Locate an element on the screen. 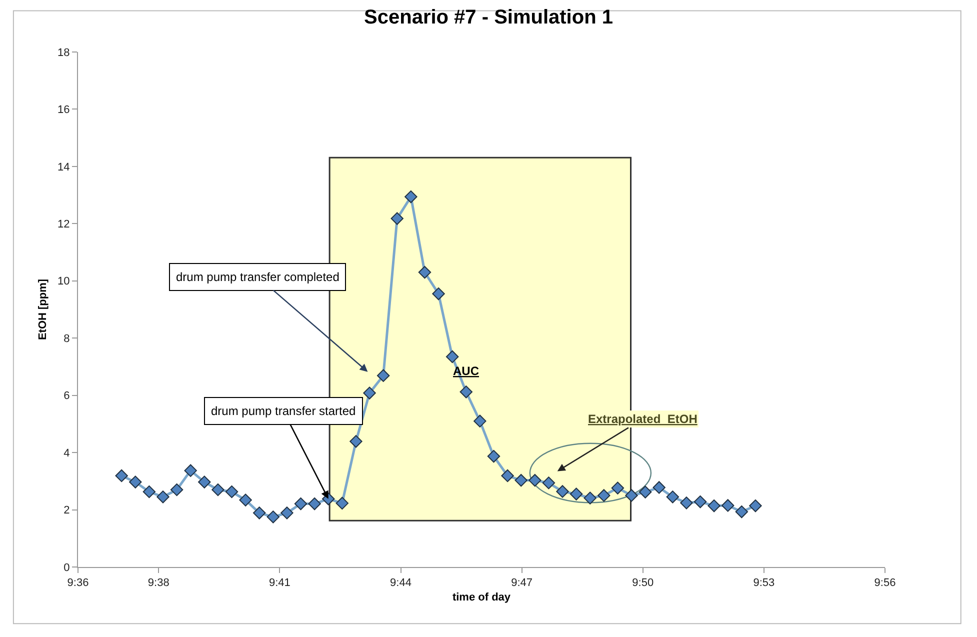 The height and width of the screenshot is (637, 977). x-tick-label: 9:41 is located at coordinates (279, 583).